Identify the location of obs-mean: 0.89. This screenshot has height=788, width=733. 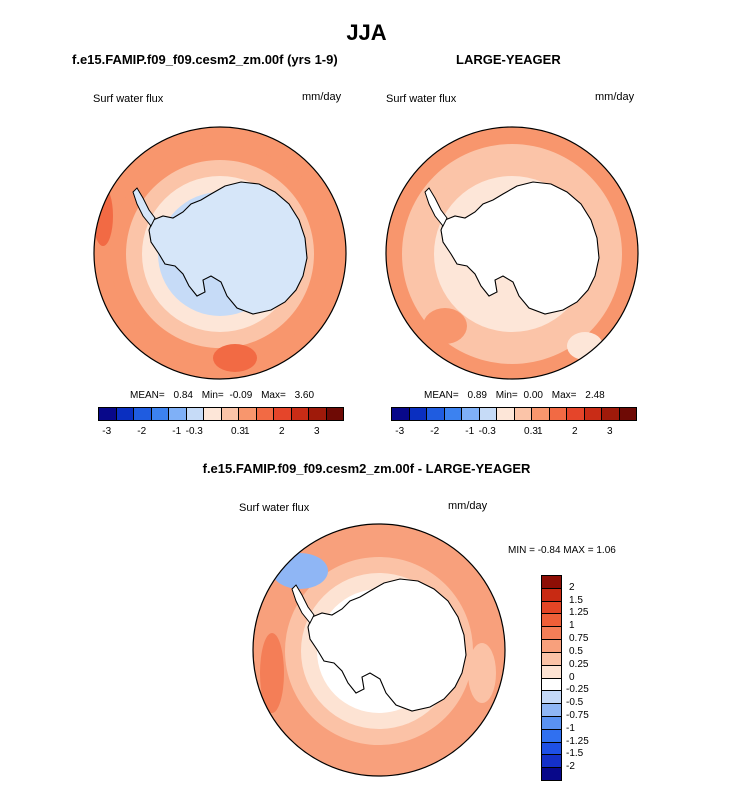
(477, 395).